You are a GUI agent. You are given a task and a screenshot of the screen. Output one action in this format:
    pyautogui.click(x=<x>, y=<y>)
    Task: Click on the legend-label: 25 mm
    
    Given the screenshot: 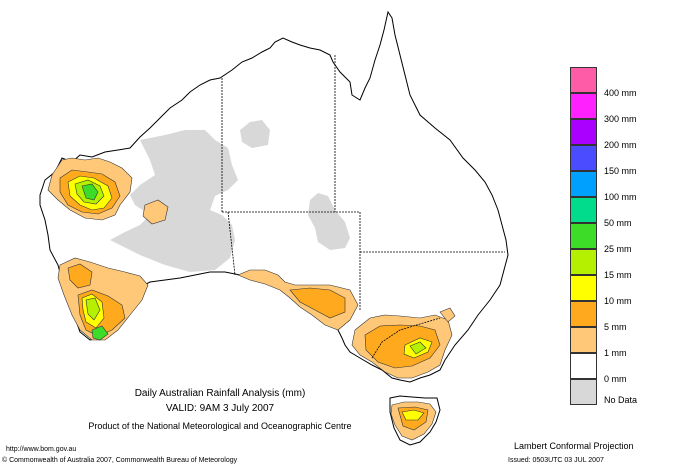 What is the action you would take?
    pyautogui.click(x=618, y=249)
    